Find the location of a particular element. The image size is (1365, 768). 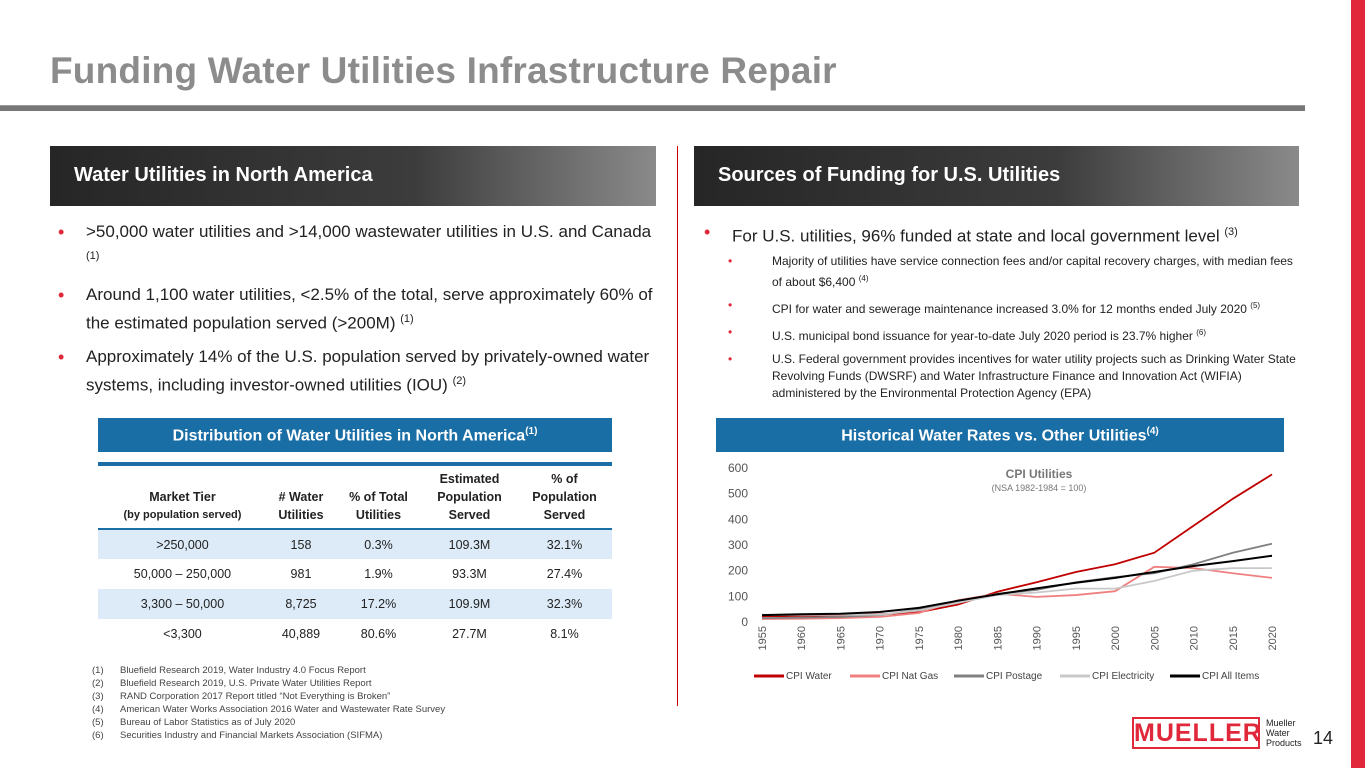

legend-item: CPI Water is located at coordinates (793, 676).